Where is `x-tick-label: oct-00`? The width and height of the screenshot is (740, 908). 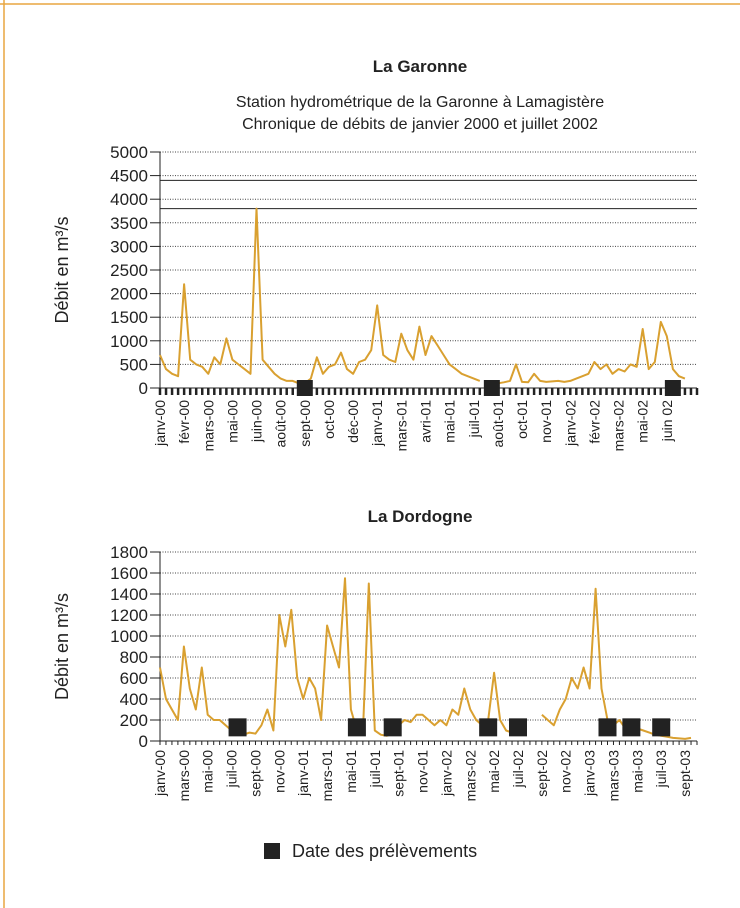 x-tick-label: oct-00 is located at coordinates (329, 419).